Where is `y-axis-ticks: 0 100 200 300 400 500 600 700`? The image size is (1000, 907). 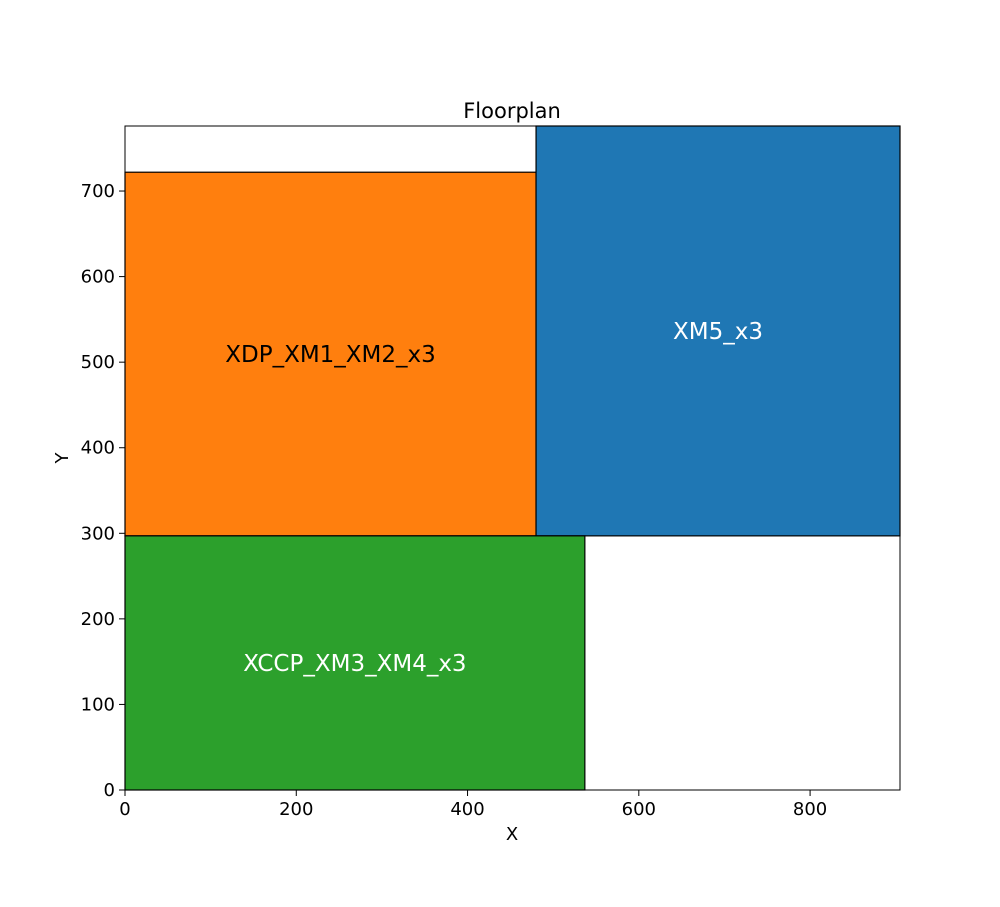
y-axis-ticks: 0 100 200 300 400 500 600 700 is located at coordinates (103, 491).